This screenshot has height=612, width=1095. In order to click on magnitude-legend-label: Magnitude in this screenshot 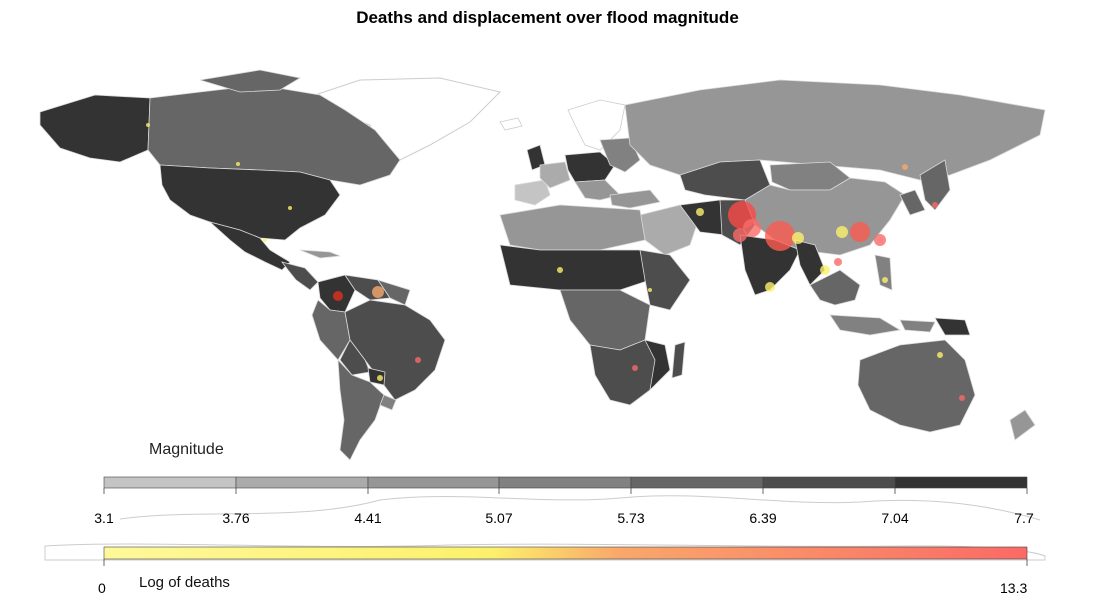, I will do `click(186, 449)`.